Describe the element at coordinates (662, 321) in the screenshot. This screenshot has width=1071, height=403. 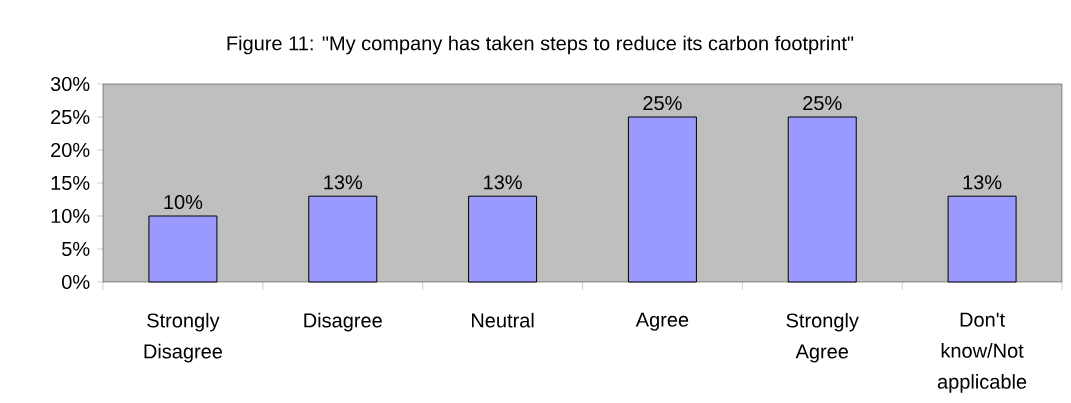
I see `x-tick-label: Agree` at that location.